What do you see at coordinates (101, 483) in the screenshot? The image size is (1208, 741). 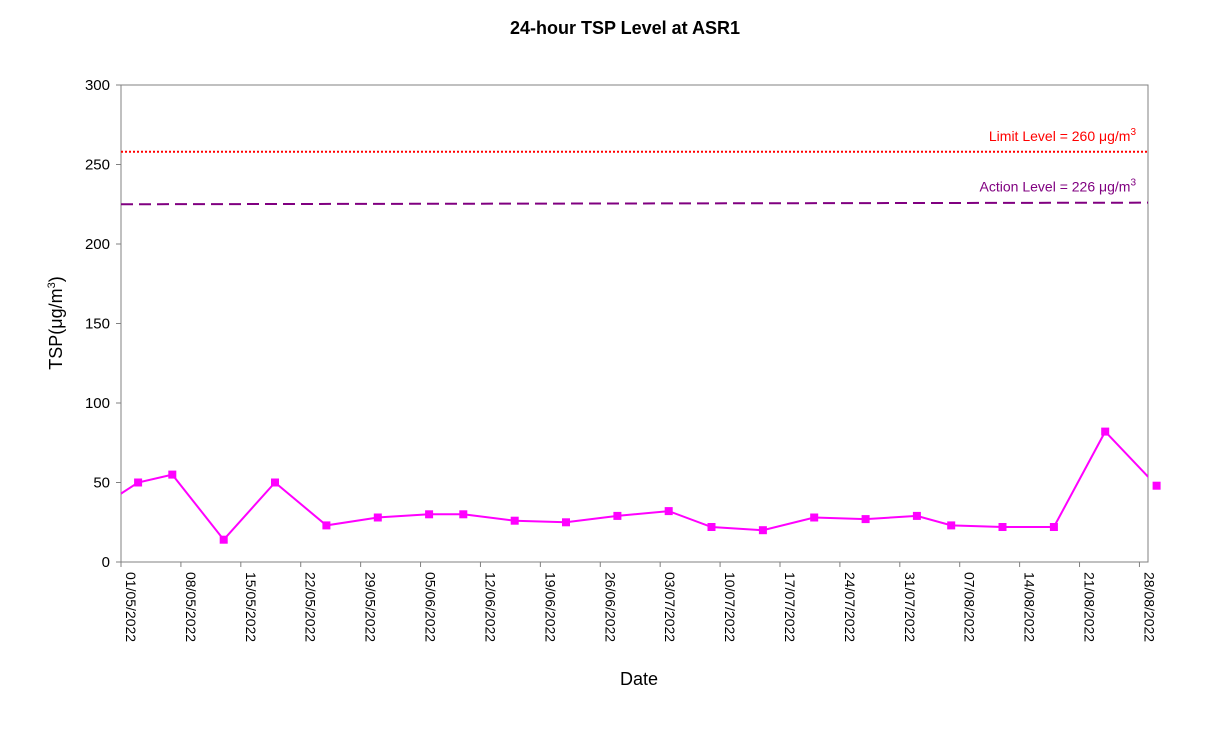 I see `y-tick-label: 50` at bounding box center [101, 483].